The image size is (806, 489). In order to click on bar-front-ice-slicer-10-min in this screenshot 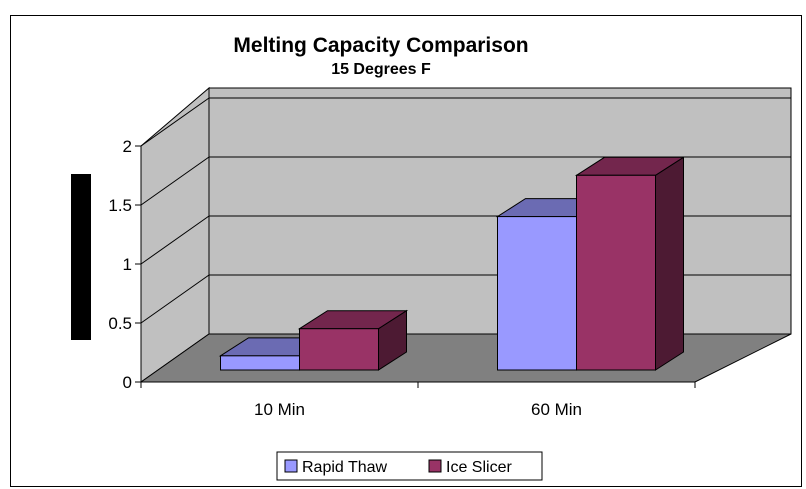, I will do `click(339, 349)`.